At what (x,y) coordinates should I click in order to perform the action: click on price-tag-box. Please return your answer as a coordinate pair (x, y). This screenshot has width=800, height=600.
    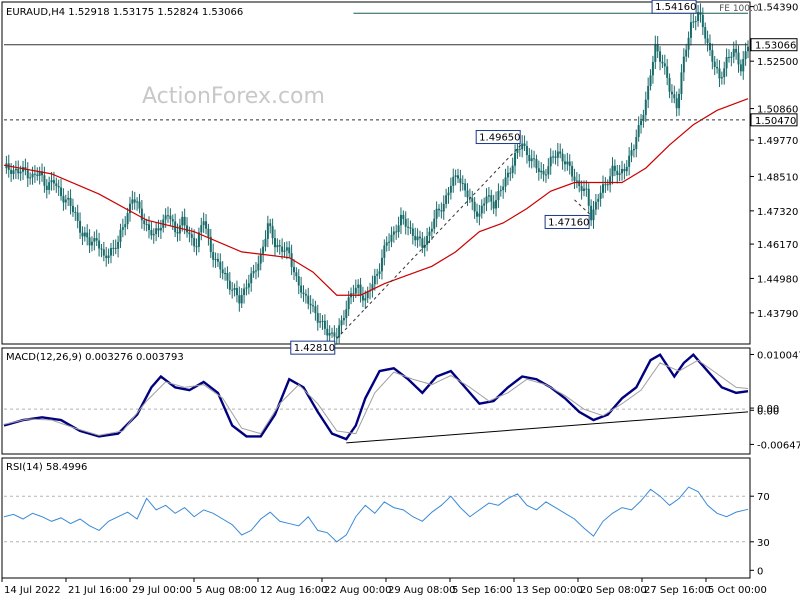
    Looking at the image, I should click on (774, 120).